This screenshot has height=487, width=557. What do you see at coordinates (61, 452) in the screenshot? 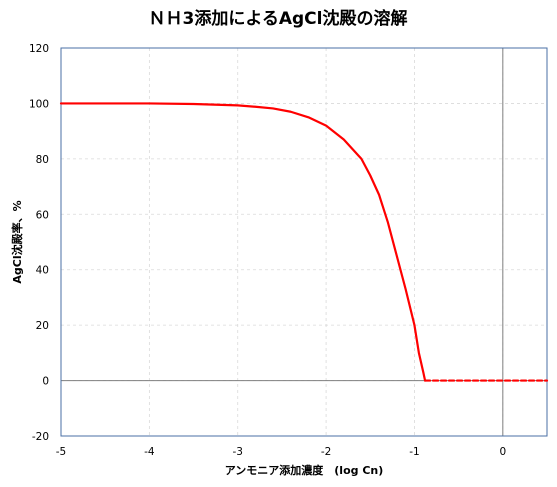
I see `x-tick-label: -5` at bounding box center [61, 452].